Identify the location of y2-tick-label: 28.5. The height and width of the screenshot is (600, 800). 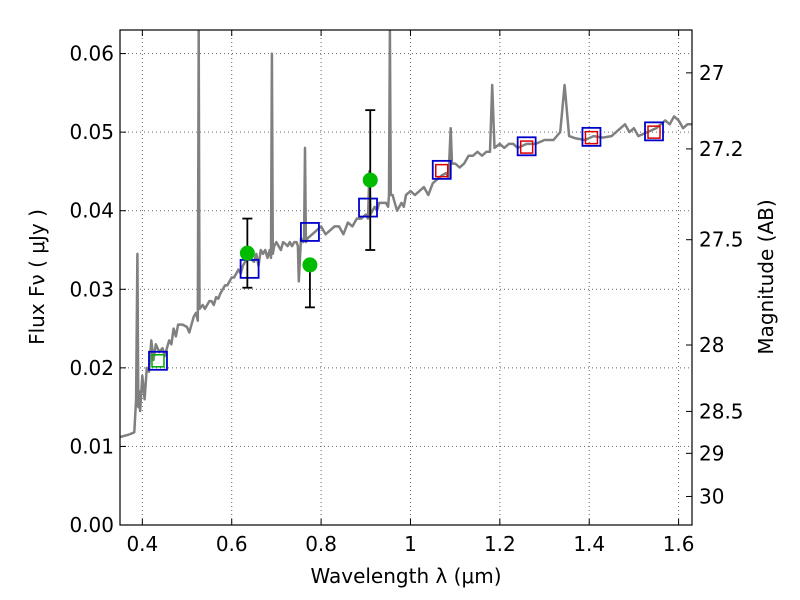
(721, 411).